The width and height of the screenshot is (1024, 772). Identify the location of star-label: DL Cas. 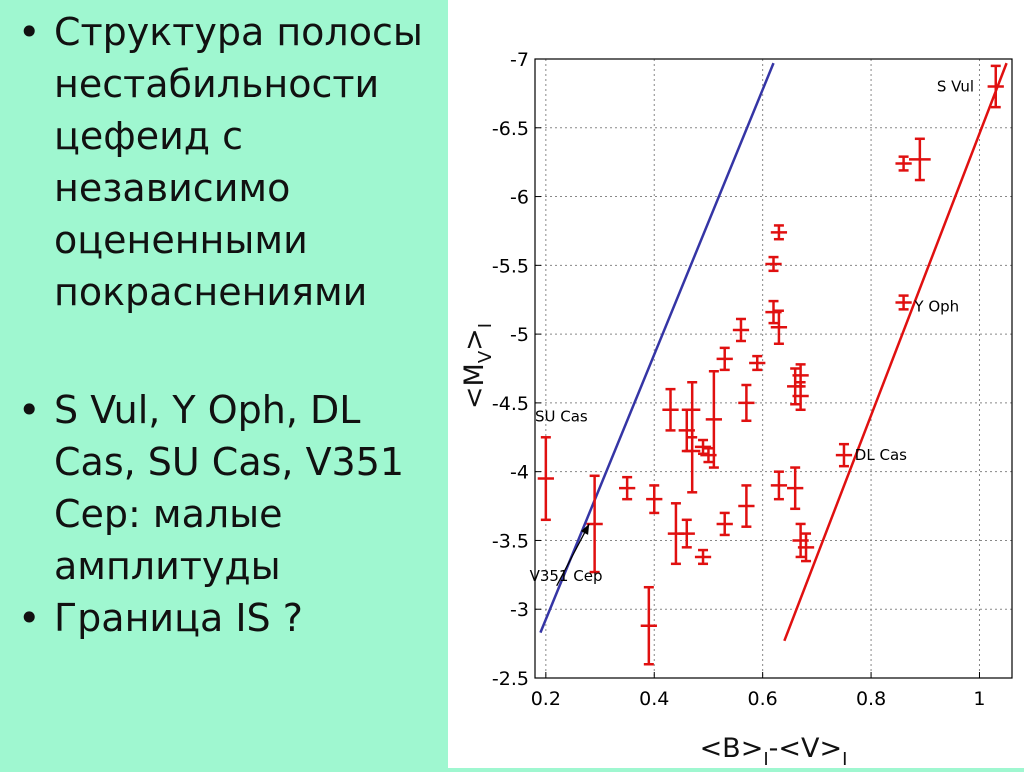
(881, 455).